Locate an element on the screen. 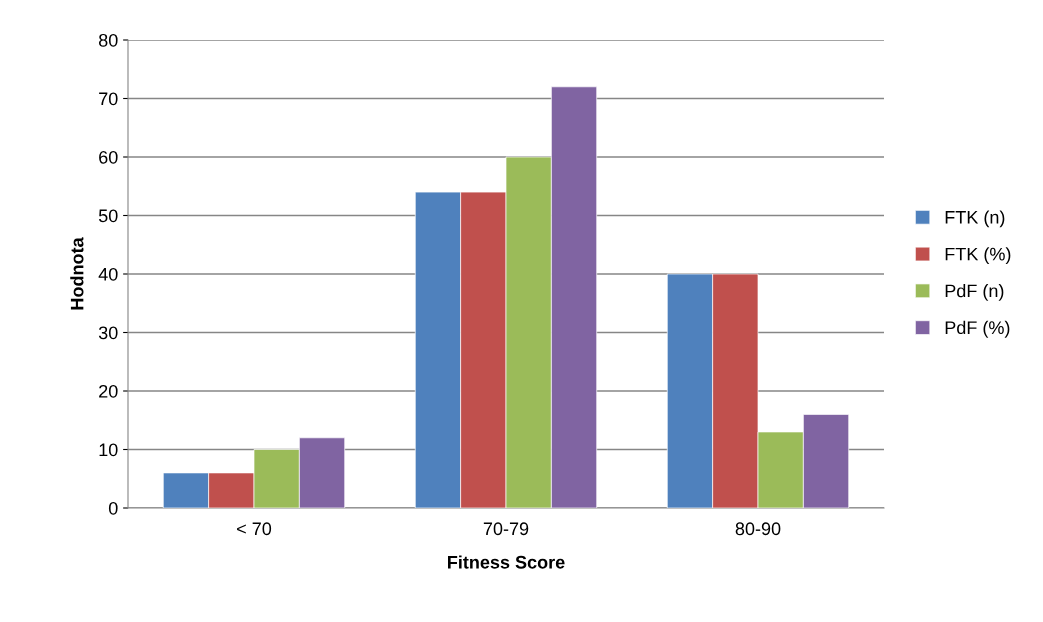 This screenshot has height=622, width=1043. x-tick-label: 70-79 is located at coordinates (506, 529).